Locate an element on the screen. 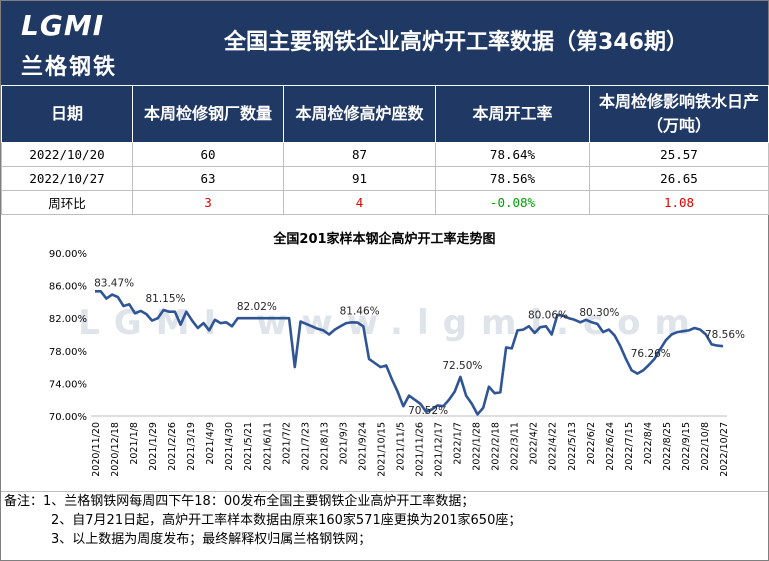  cell-date: 2022/10/20 is located at coordinates (67, 154).